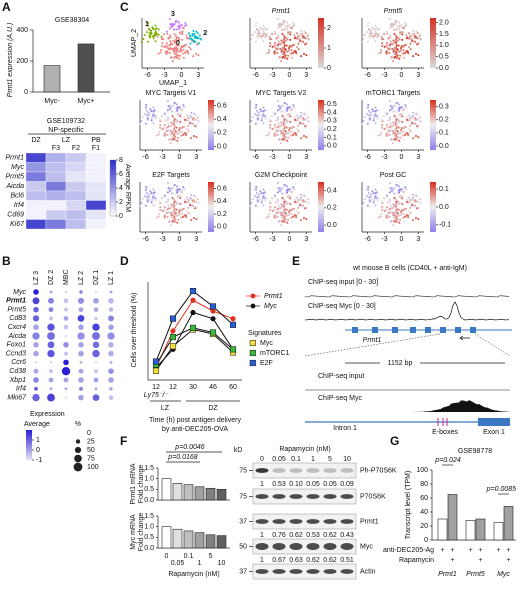 The image size is (520, 589). Describe the element at coordinates (272, 239) in the screenshot. I see `x-tick-label: -3` at that location.